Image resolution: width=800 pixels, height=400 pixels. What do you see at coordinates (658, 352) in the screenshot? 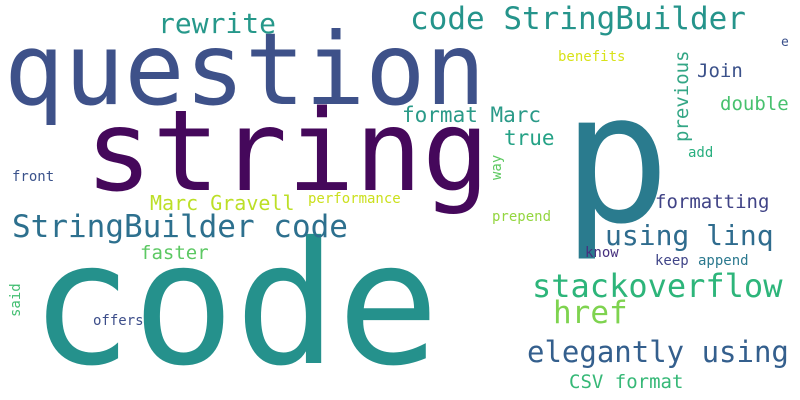
I see `word-elegantly-using: elegantly using` at bounding box center [658, 352].